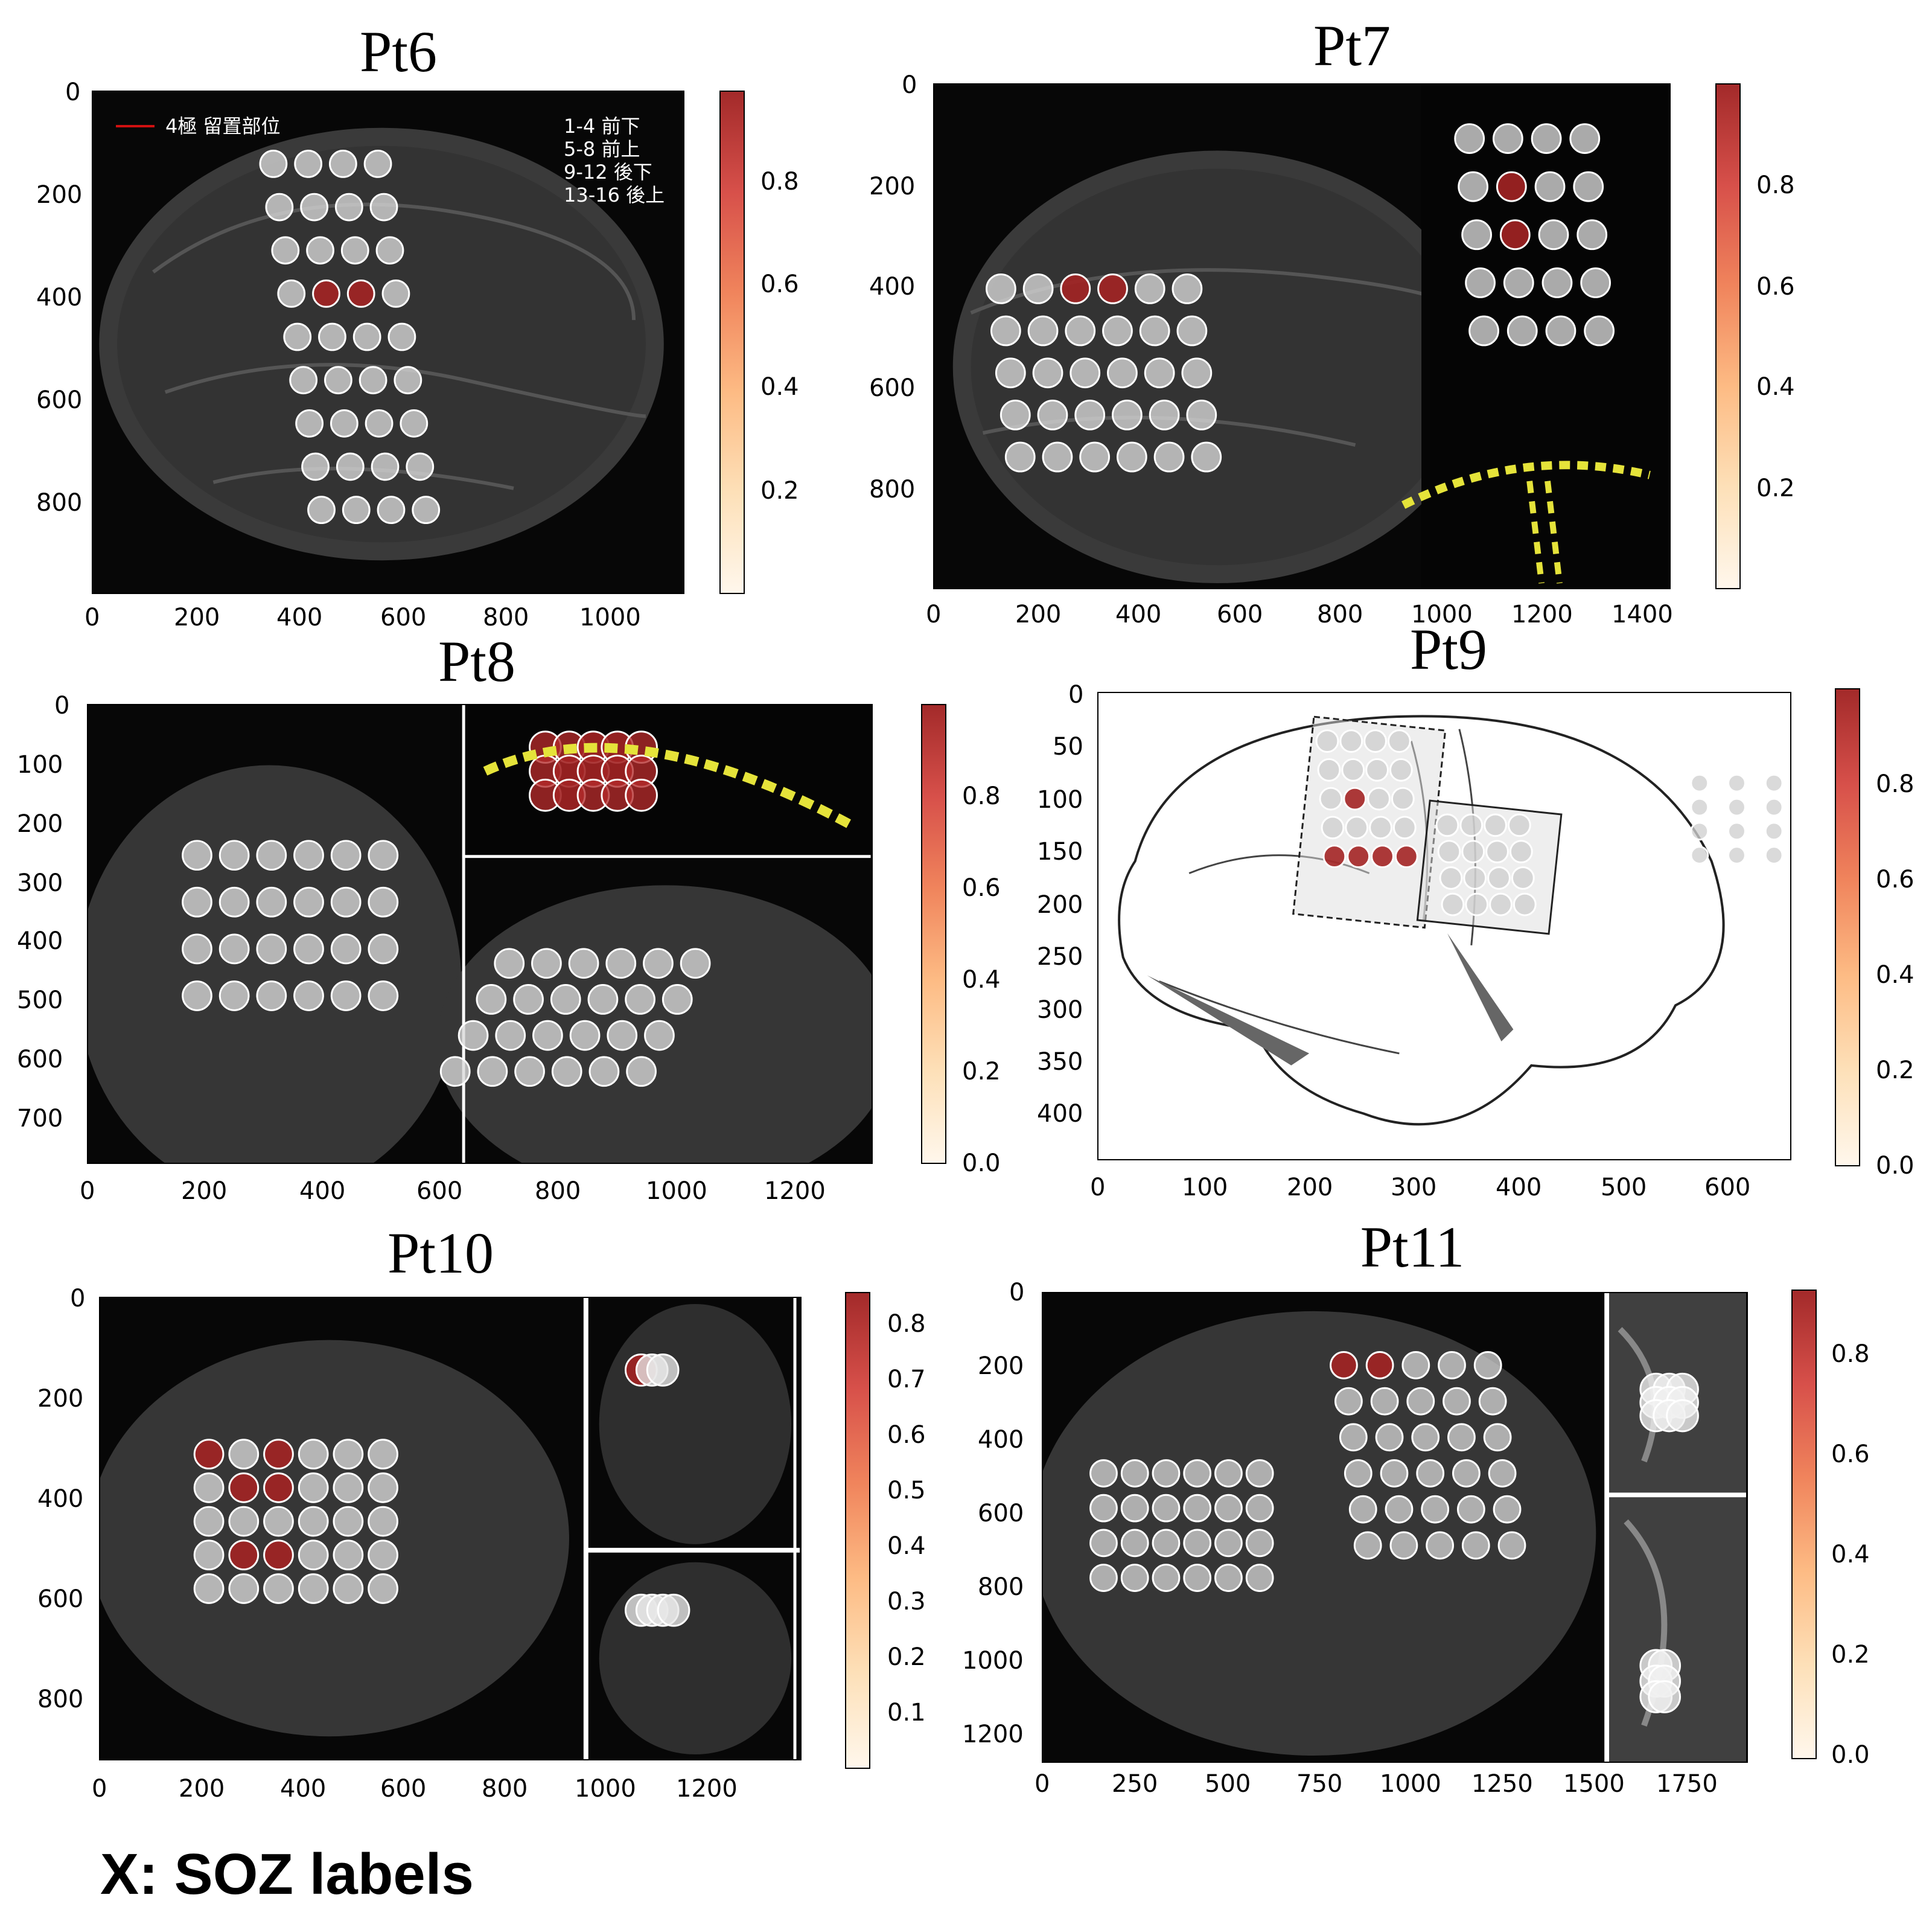 This screenshot has height=1921, width=1932. I want to click on panel-title: Pt6, so click(398, 52).